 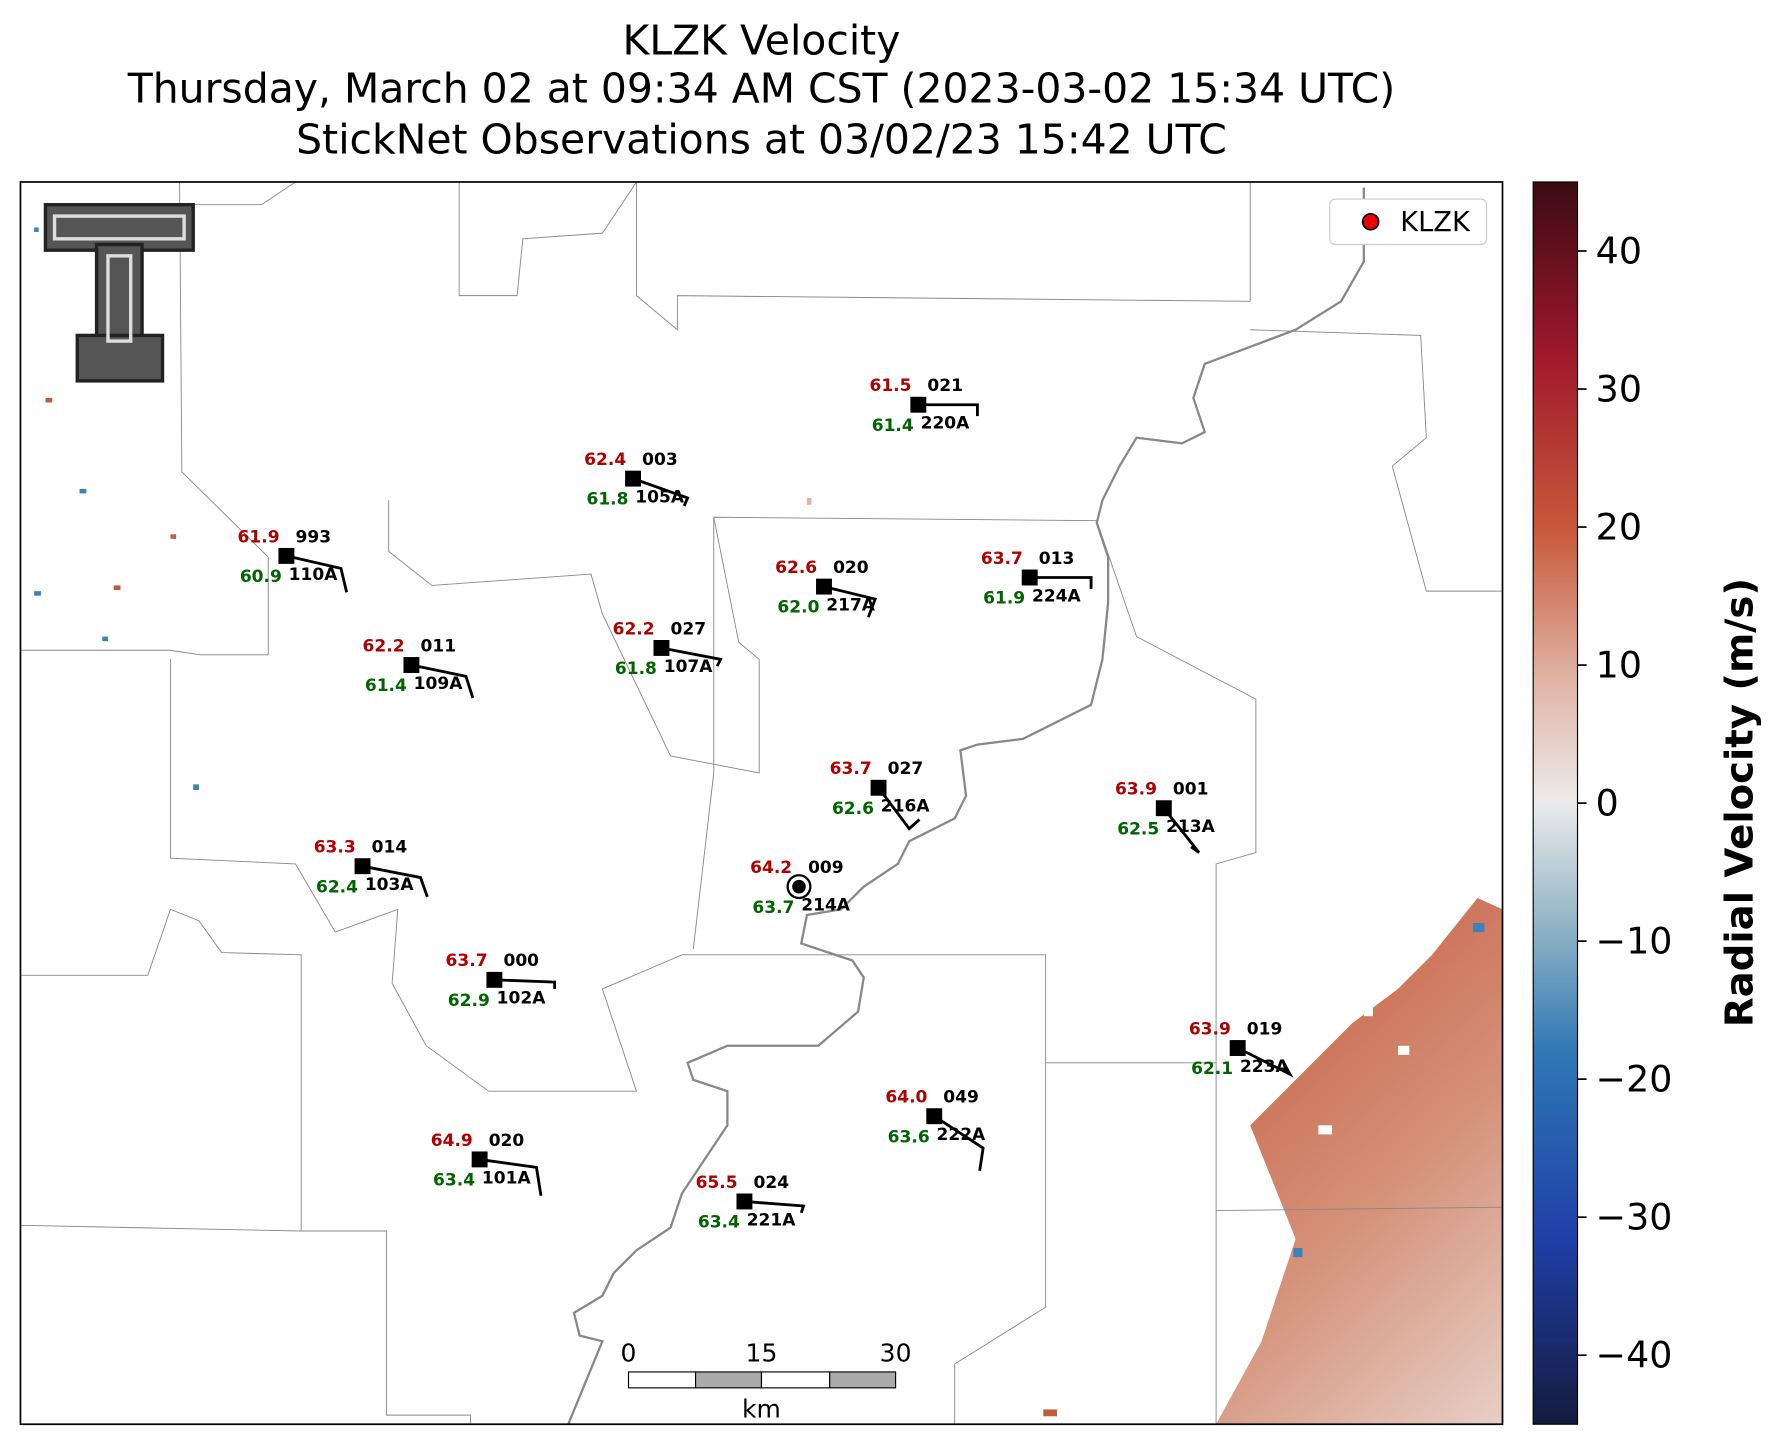 What do you see at coordinates (1634, 941) in the screenshot?
I see `colorbar-tick-label: −10` at bounding box center [1634, 941].